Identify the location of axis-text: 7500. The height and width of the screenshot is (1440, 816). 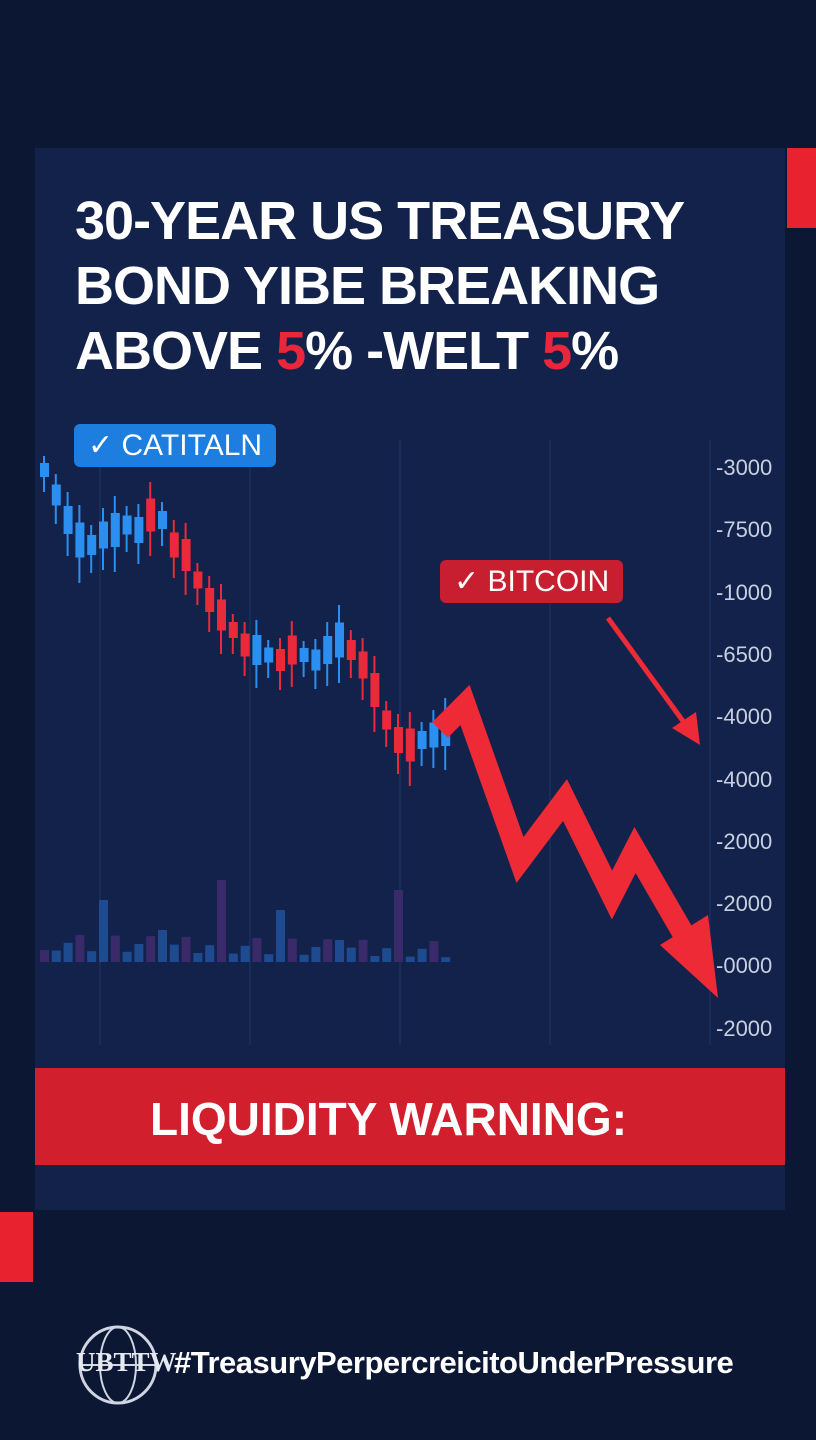
(748, 530).